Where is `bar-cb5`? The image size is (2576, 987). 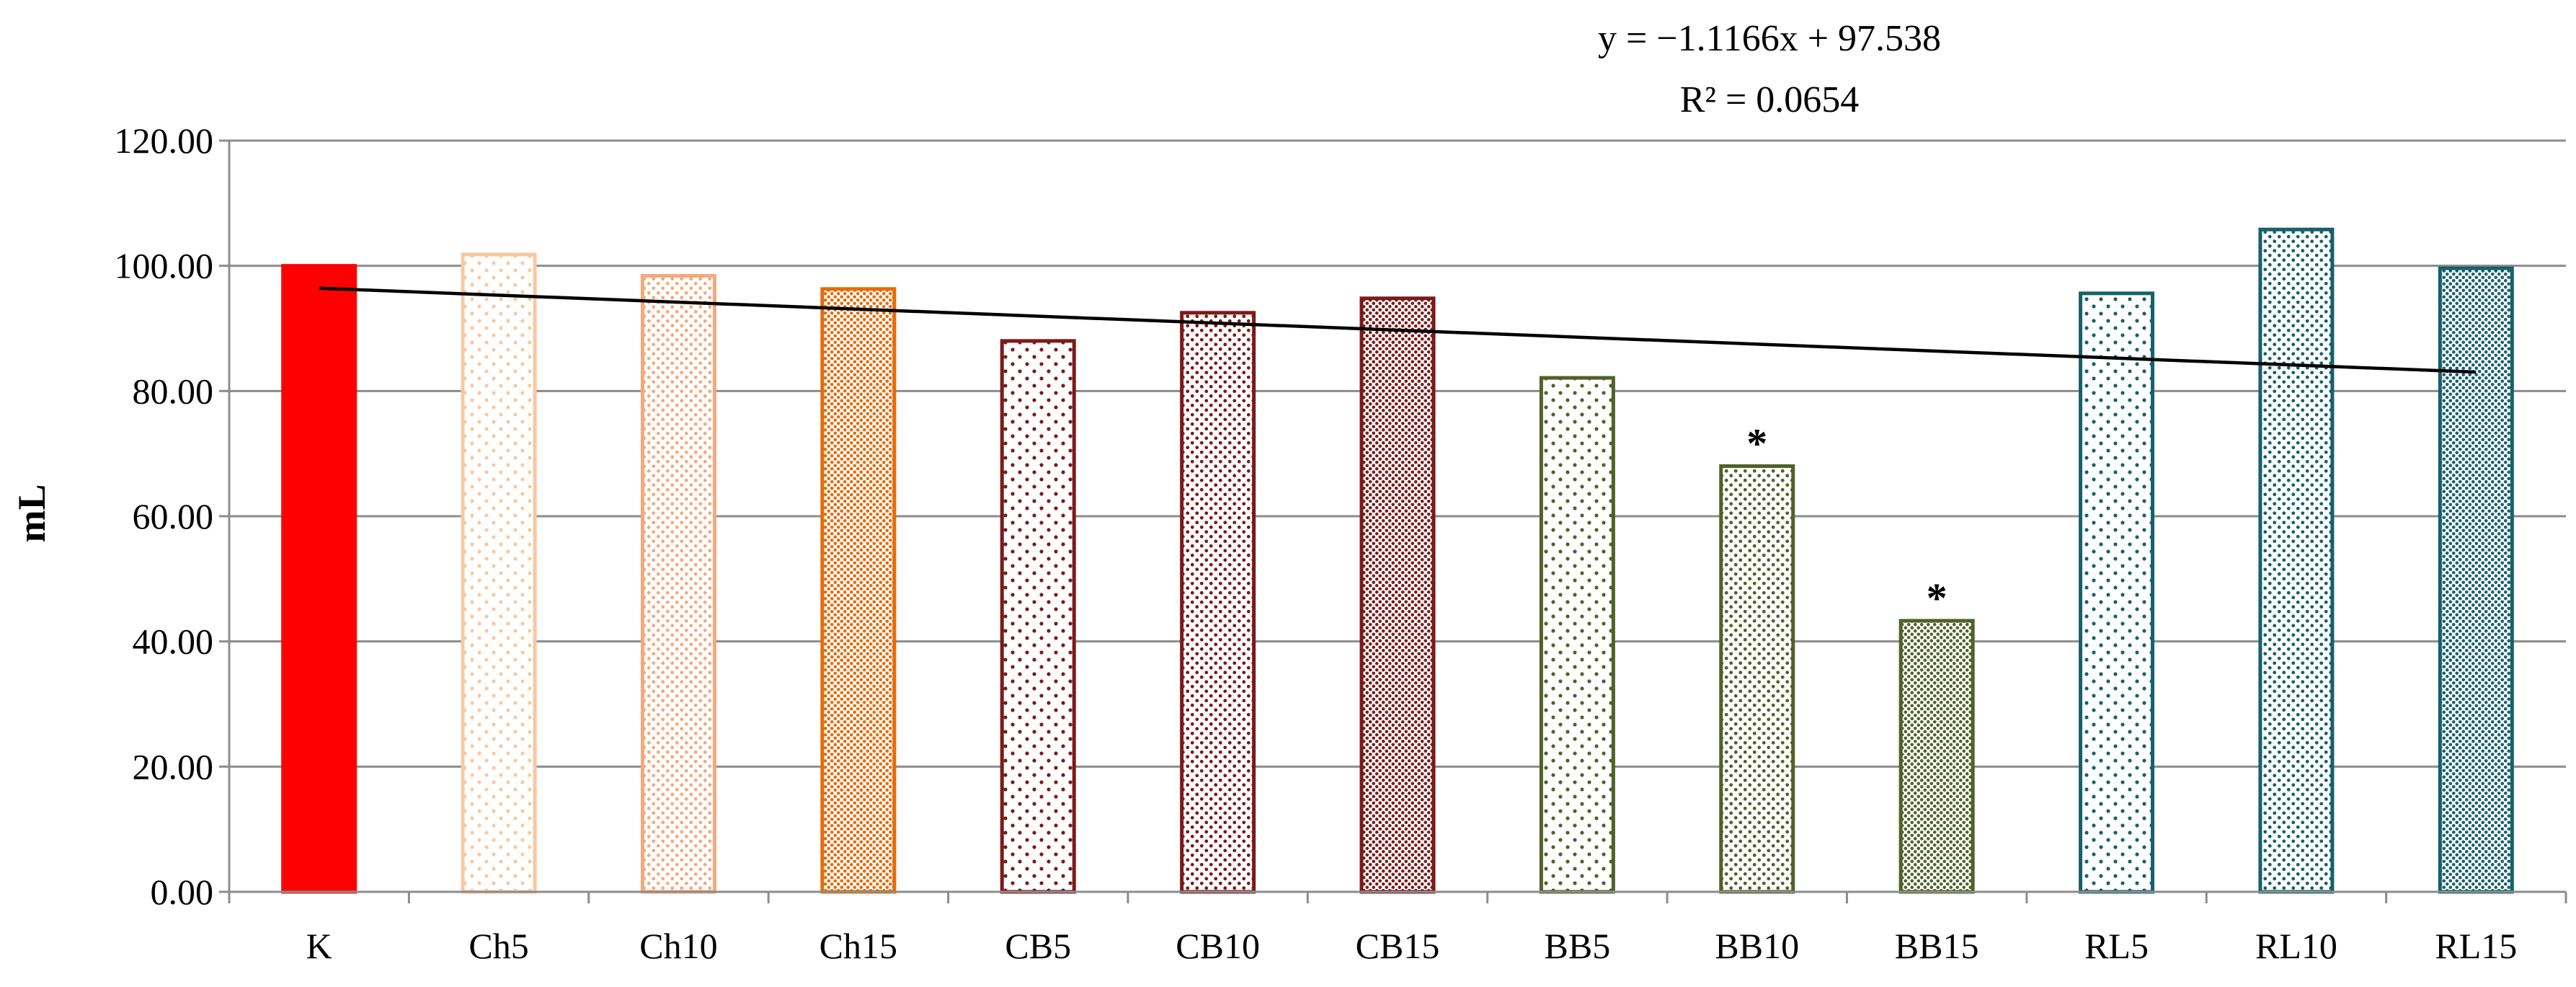 bar-cb5 is located at coordinates (1038, 616).